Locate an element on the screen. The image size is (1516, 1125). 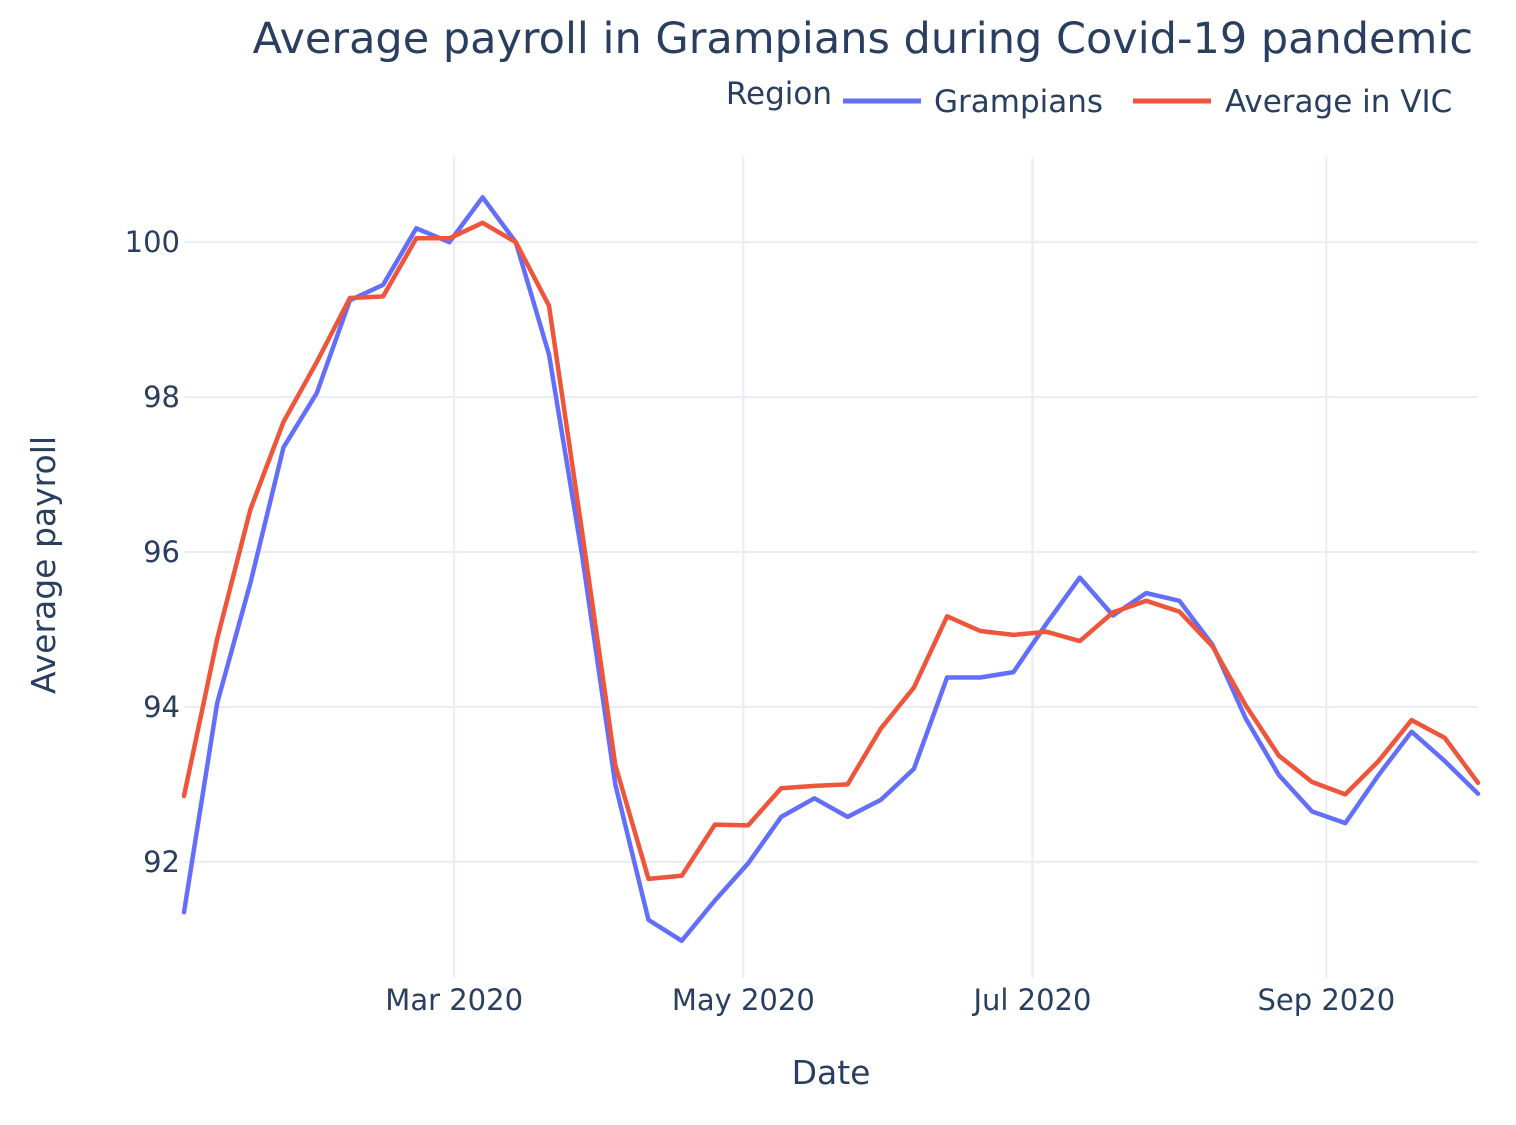
x-tick-label-jul-2020: Jul 2020 is located at coordinates (1031, 1000).